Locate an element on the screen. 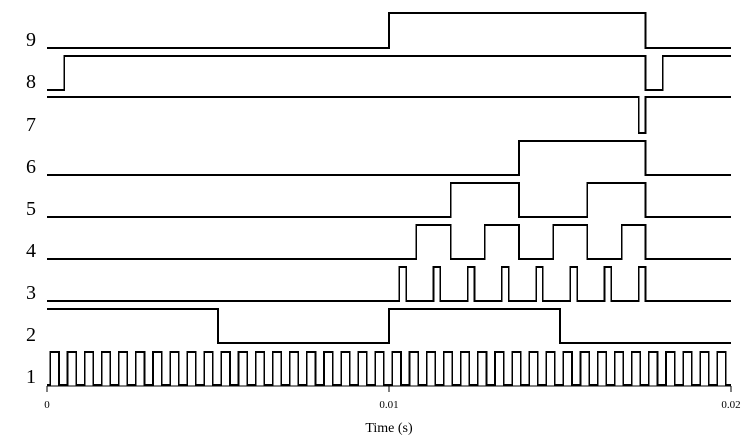 Image resolution: width=755 pixels, height=438 pixels. row-label-5: 5 is located at coordinates (31, 209).